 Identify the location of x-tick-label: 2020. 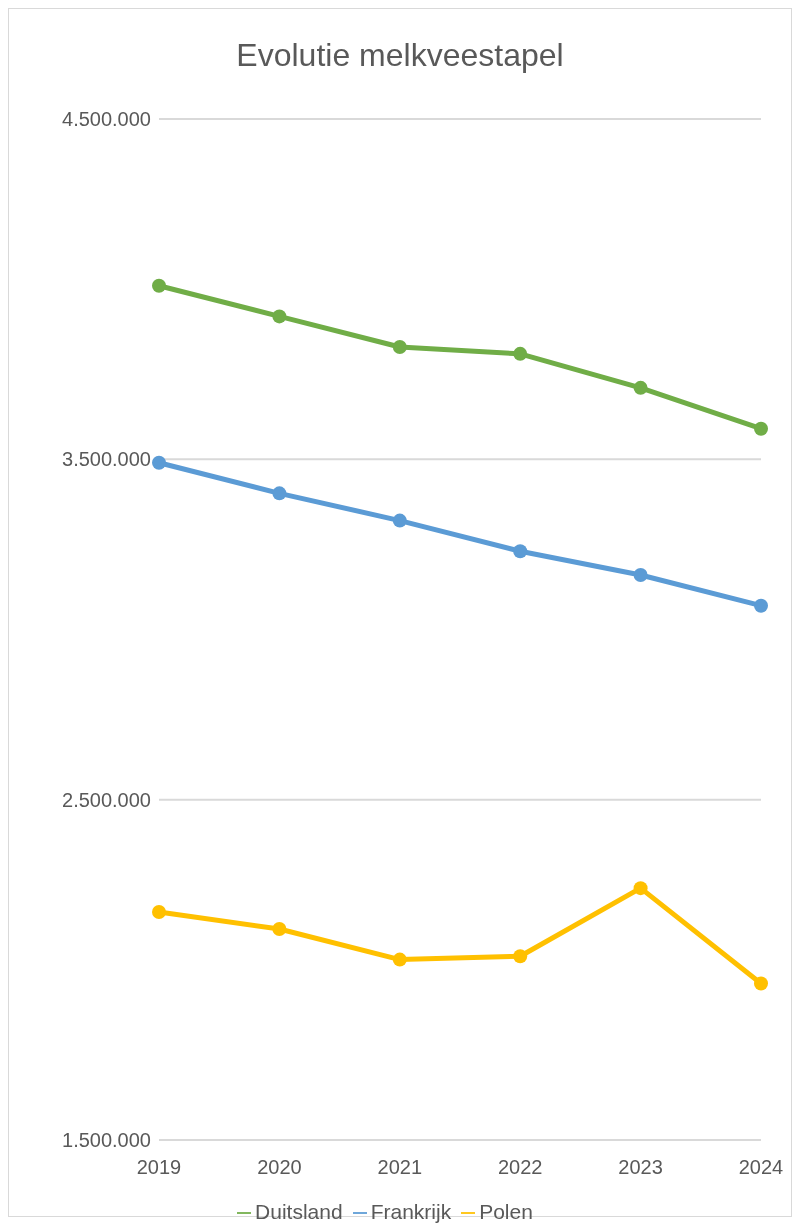
(279, 1167).